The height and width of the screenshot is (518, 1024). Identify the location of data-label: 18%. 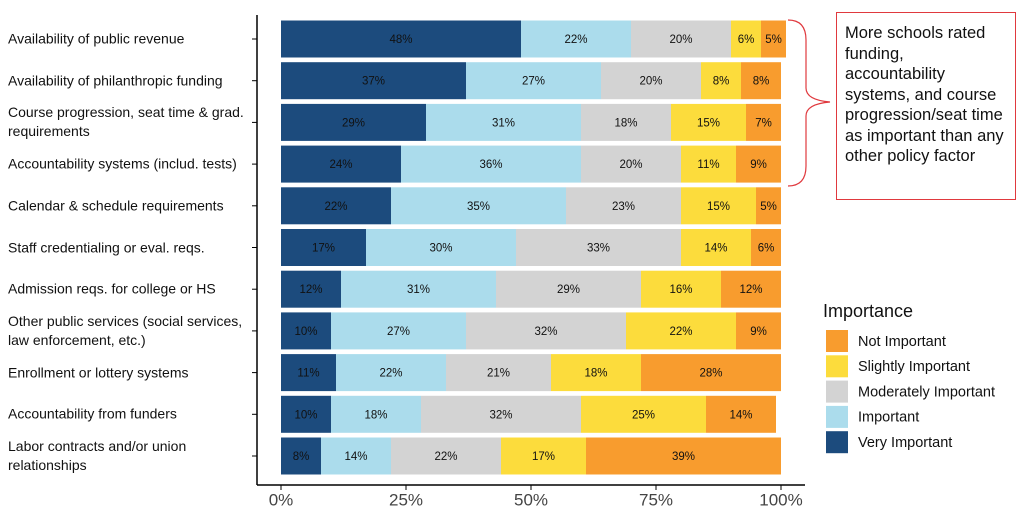
(595, 374).